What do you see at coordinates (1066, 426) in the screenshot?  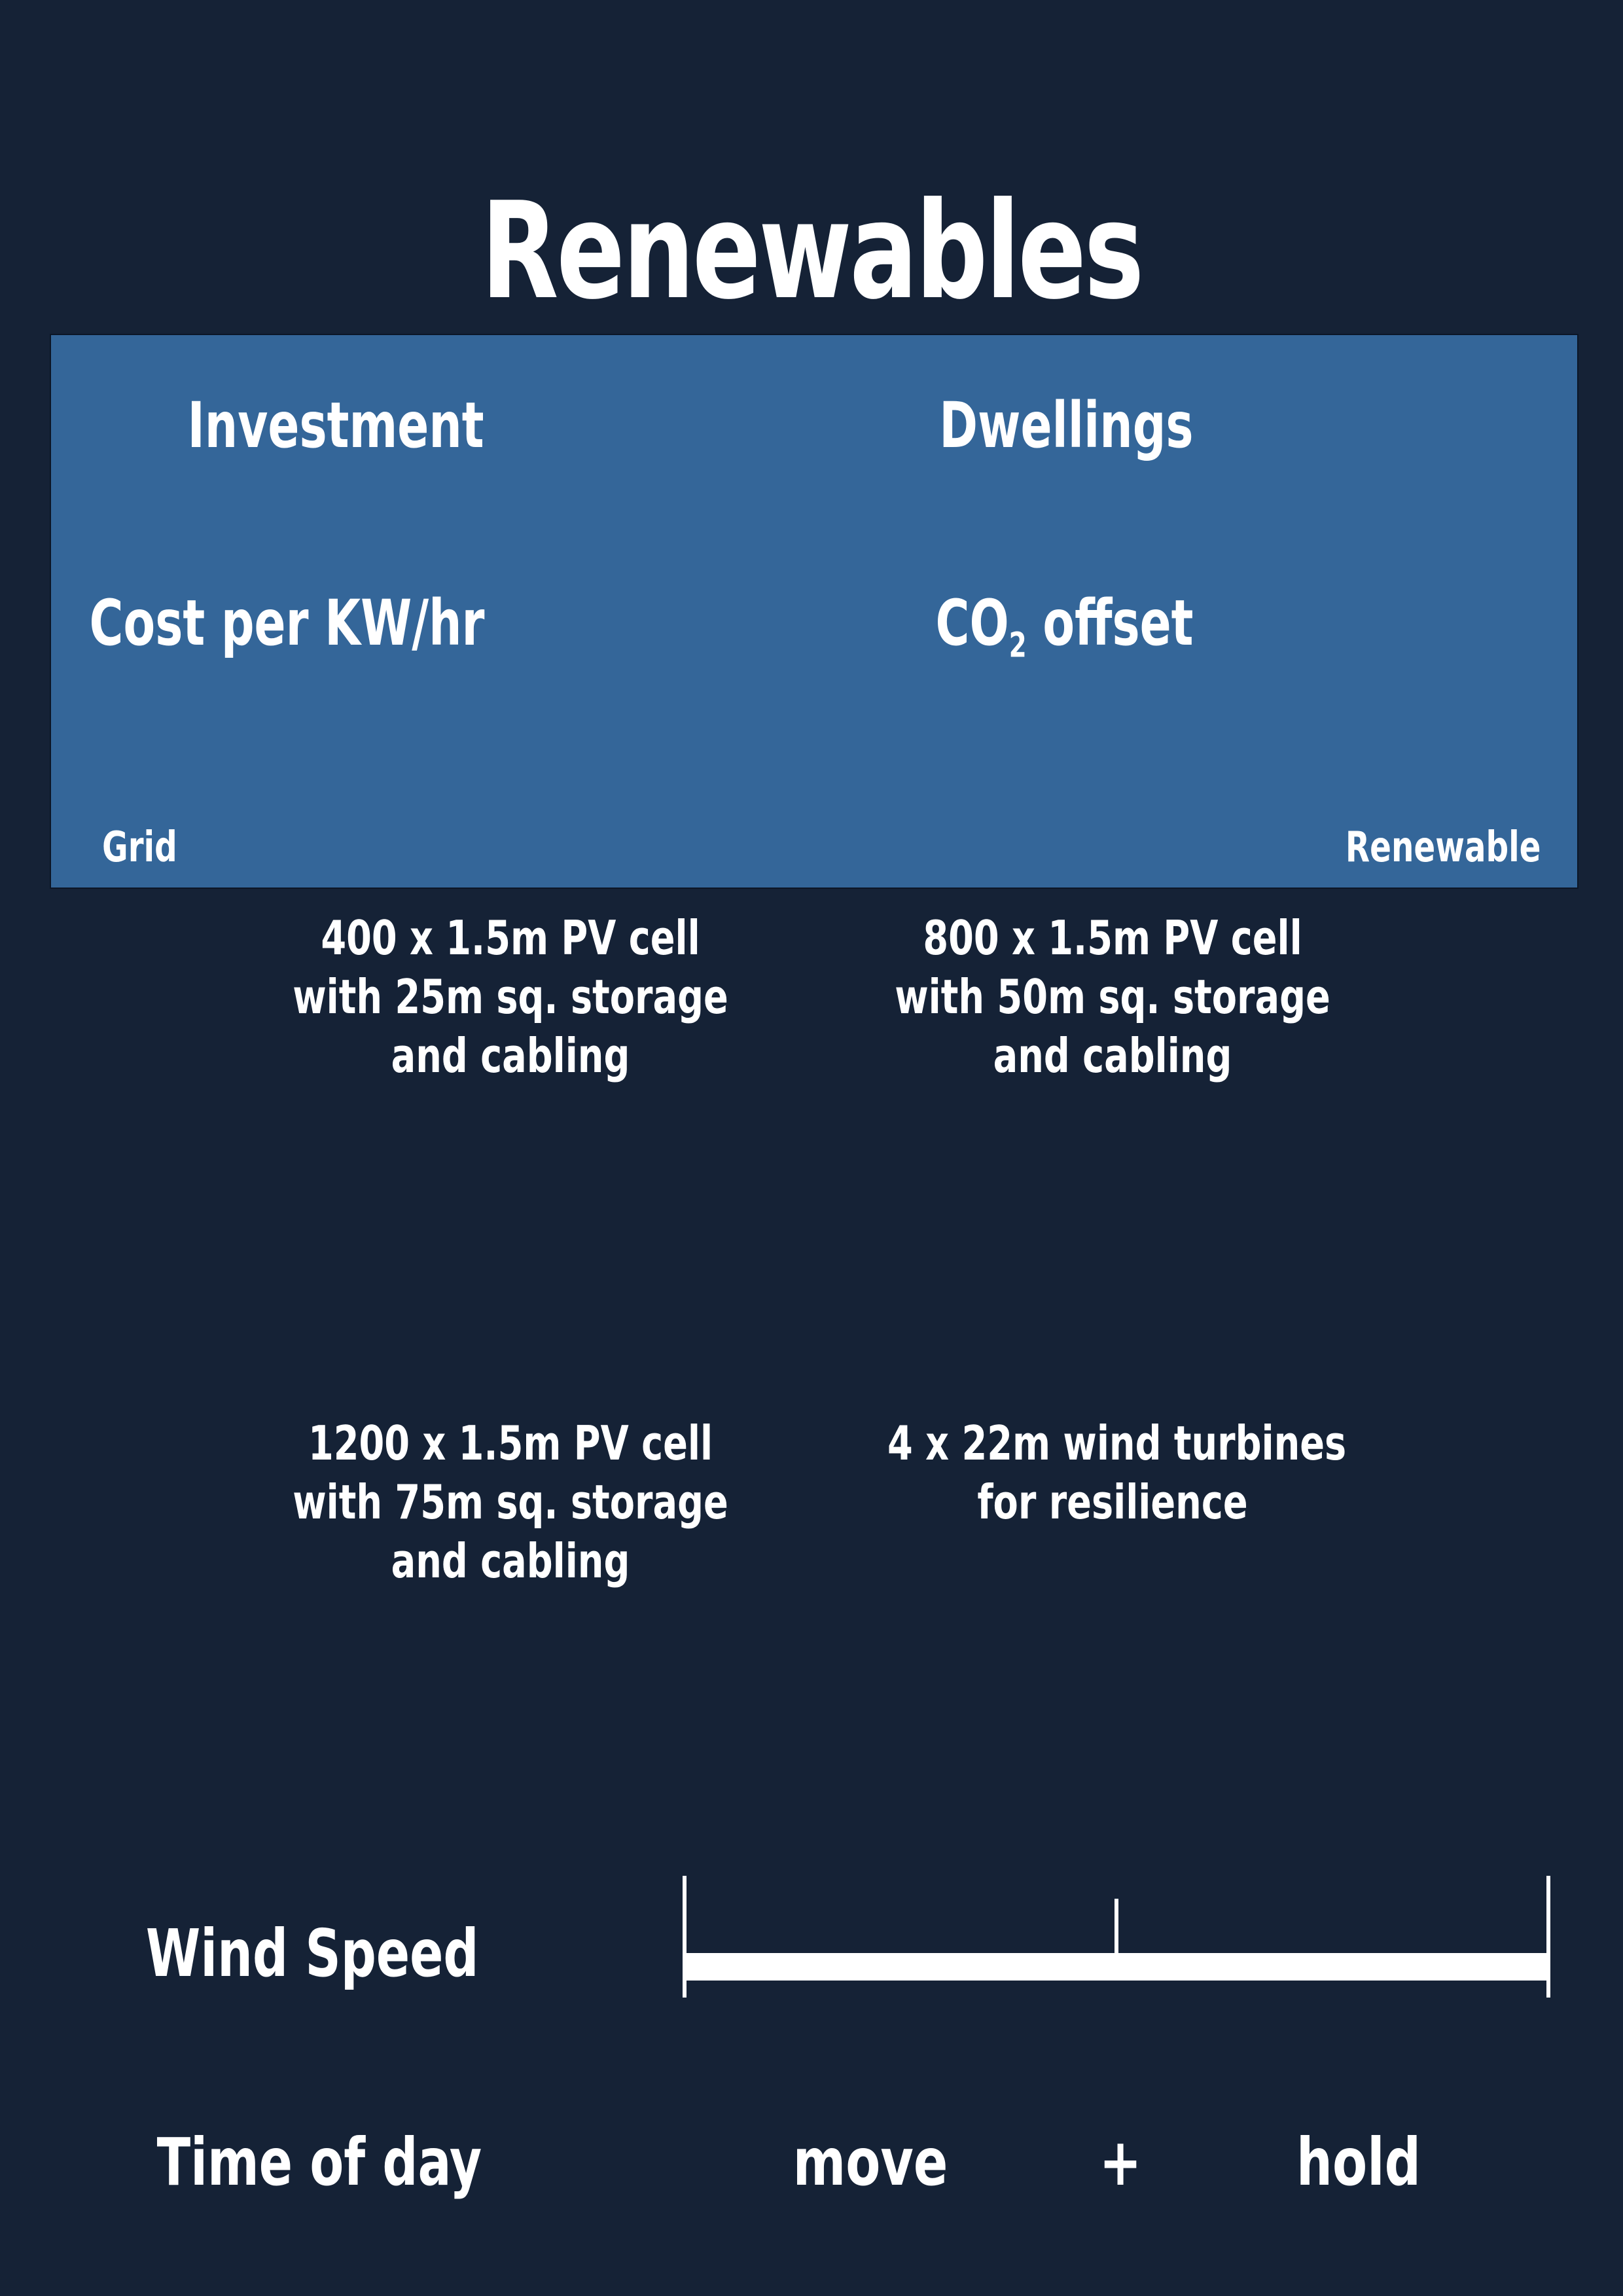 I see `dwellings-label: Dwellings` at bounding box center [1066, 426].